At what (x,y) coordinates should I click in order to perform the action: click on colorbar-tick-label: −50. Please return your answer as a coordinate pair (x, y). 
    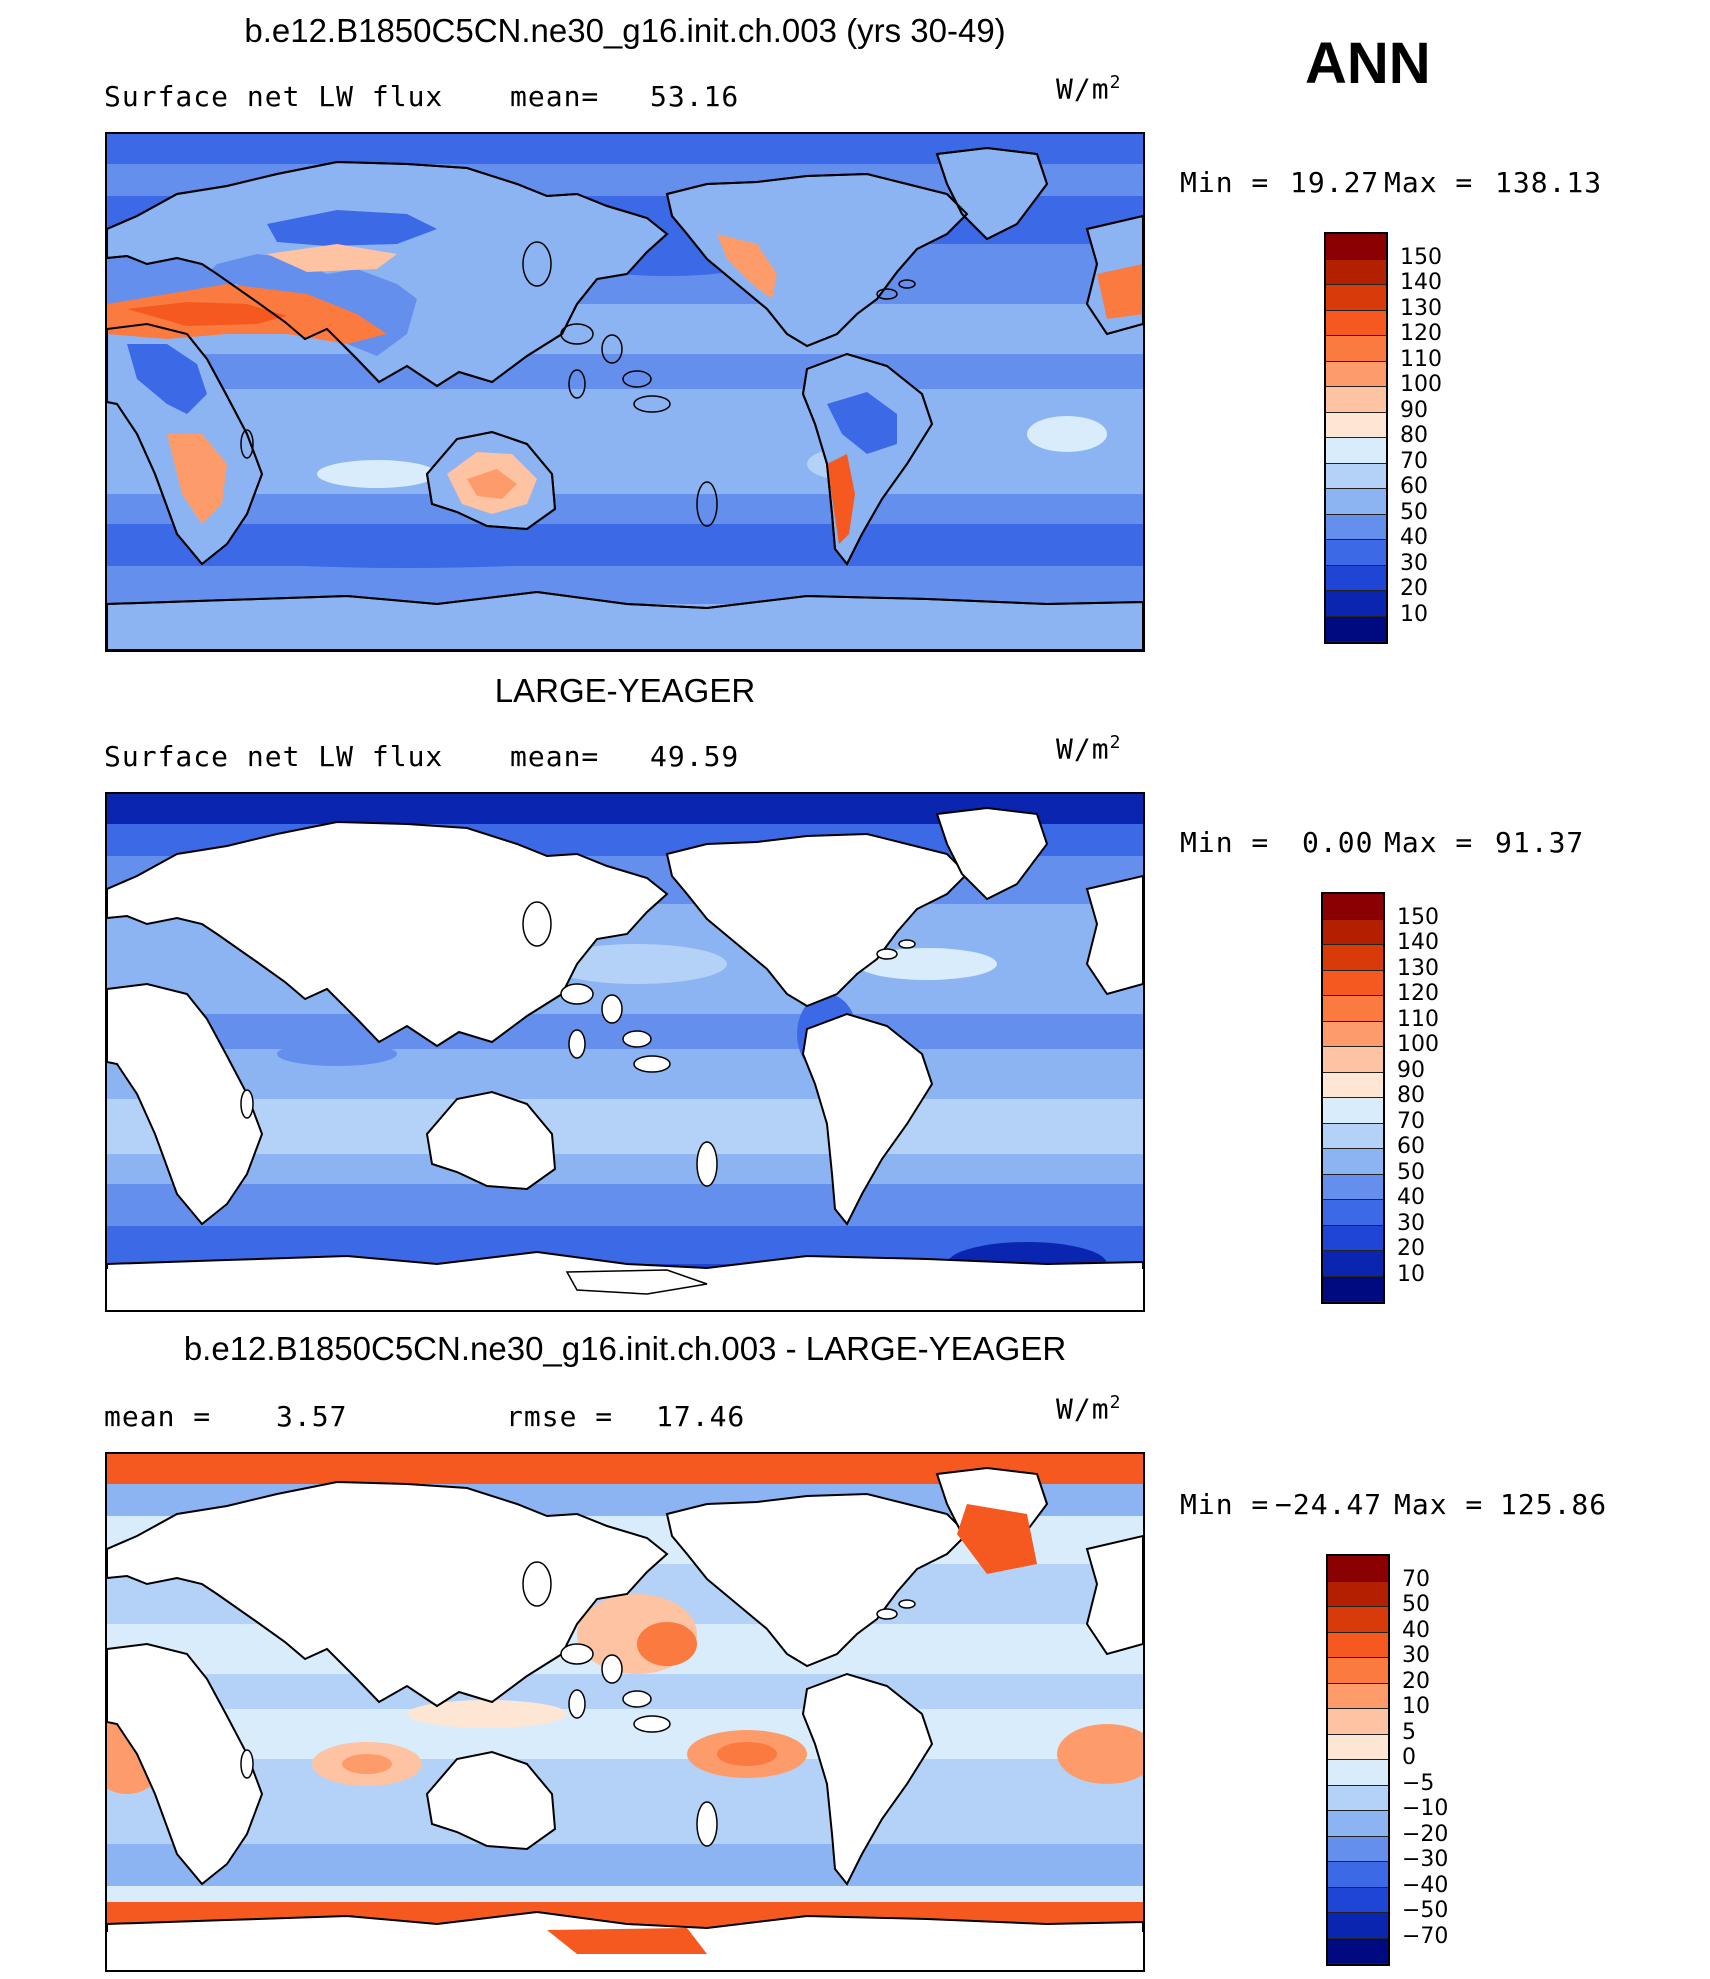
    Looking at the image, I should click on (1425, 1910).